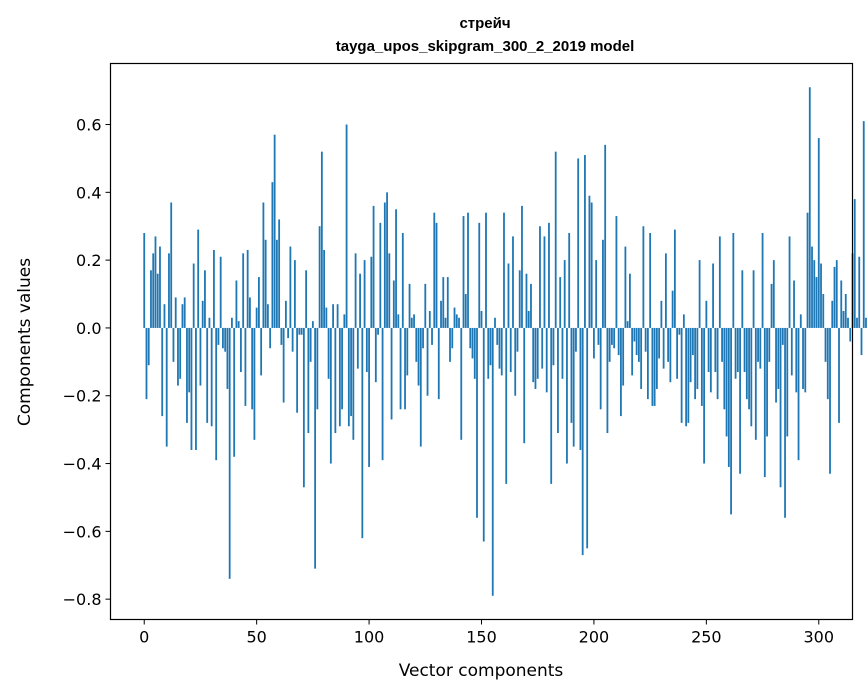 This screenshot has height=696, width=867. Describe the element at coordinates (87, 362) in the screenshot. I see `y-axis-ticks: −0.8 −0.6 −0.4 −0.2 0.0 0.2 0.4 0.6` at that location.